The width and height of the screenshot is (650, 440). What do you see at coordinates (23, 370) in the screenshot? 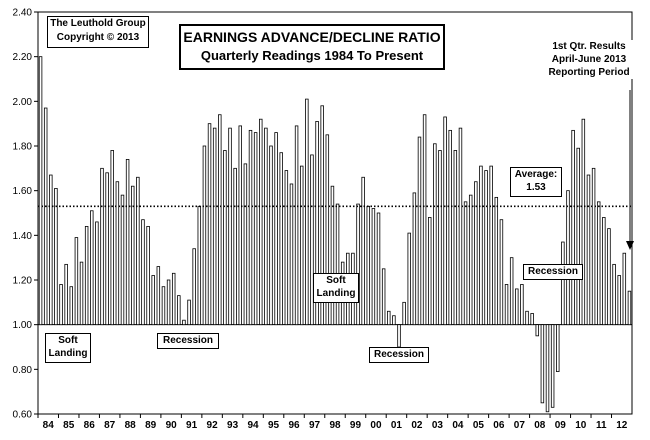
I see `y-tick-label: 0.80` at bounding box center [23, 370].